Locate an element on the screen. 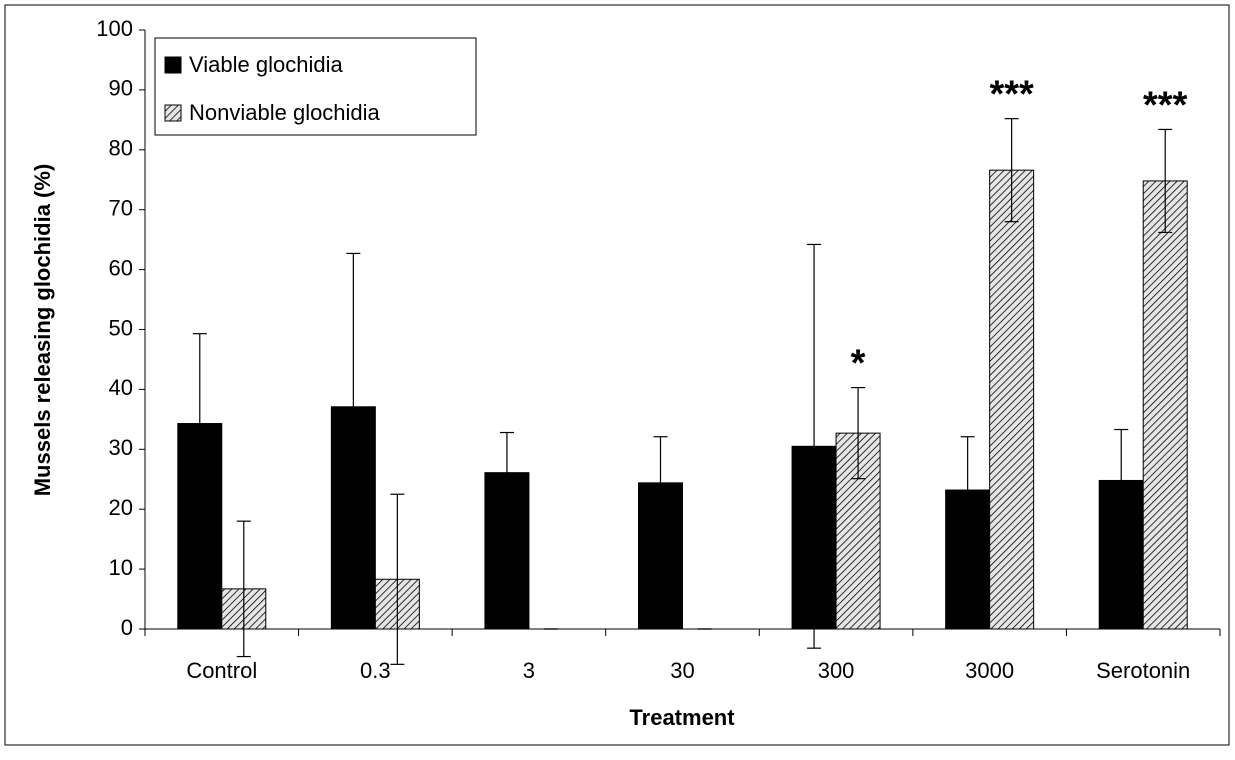 The height and width of the screenshot is (760, 1235). y-tick-label: 60 is located at coordinates (121, 267).